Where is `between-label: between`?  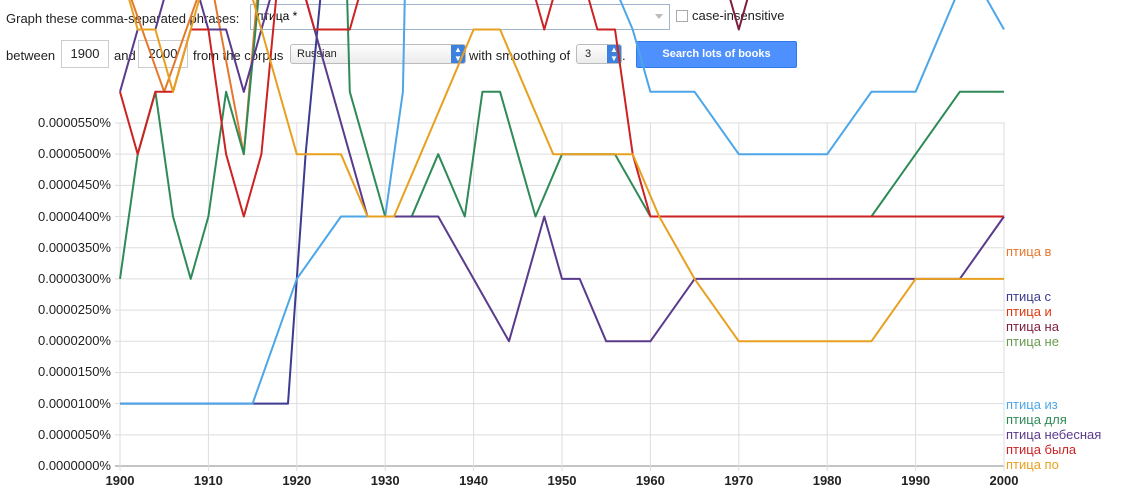 between-label: between is located at coordinates (31, 55).